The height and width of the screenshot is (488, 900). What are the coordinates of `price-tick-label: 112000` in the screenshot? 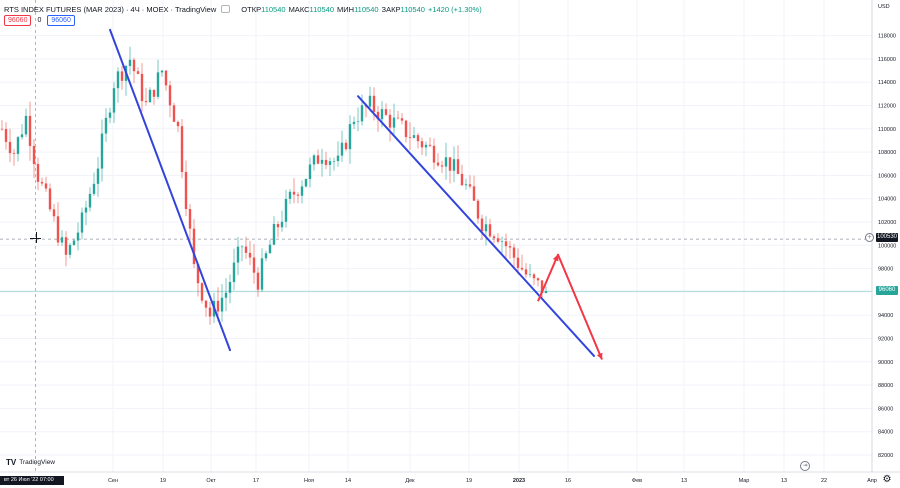 It's located at (887, 107).